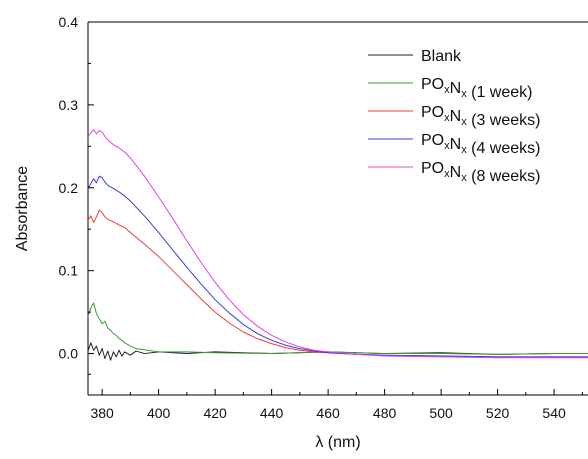 This screenshot has width=588, height=459. Describe the element at coordinates (385, 413) in the screenshot. I see `x-tick-label: 480` at that location.